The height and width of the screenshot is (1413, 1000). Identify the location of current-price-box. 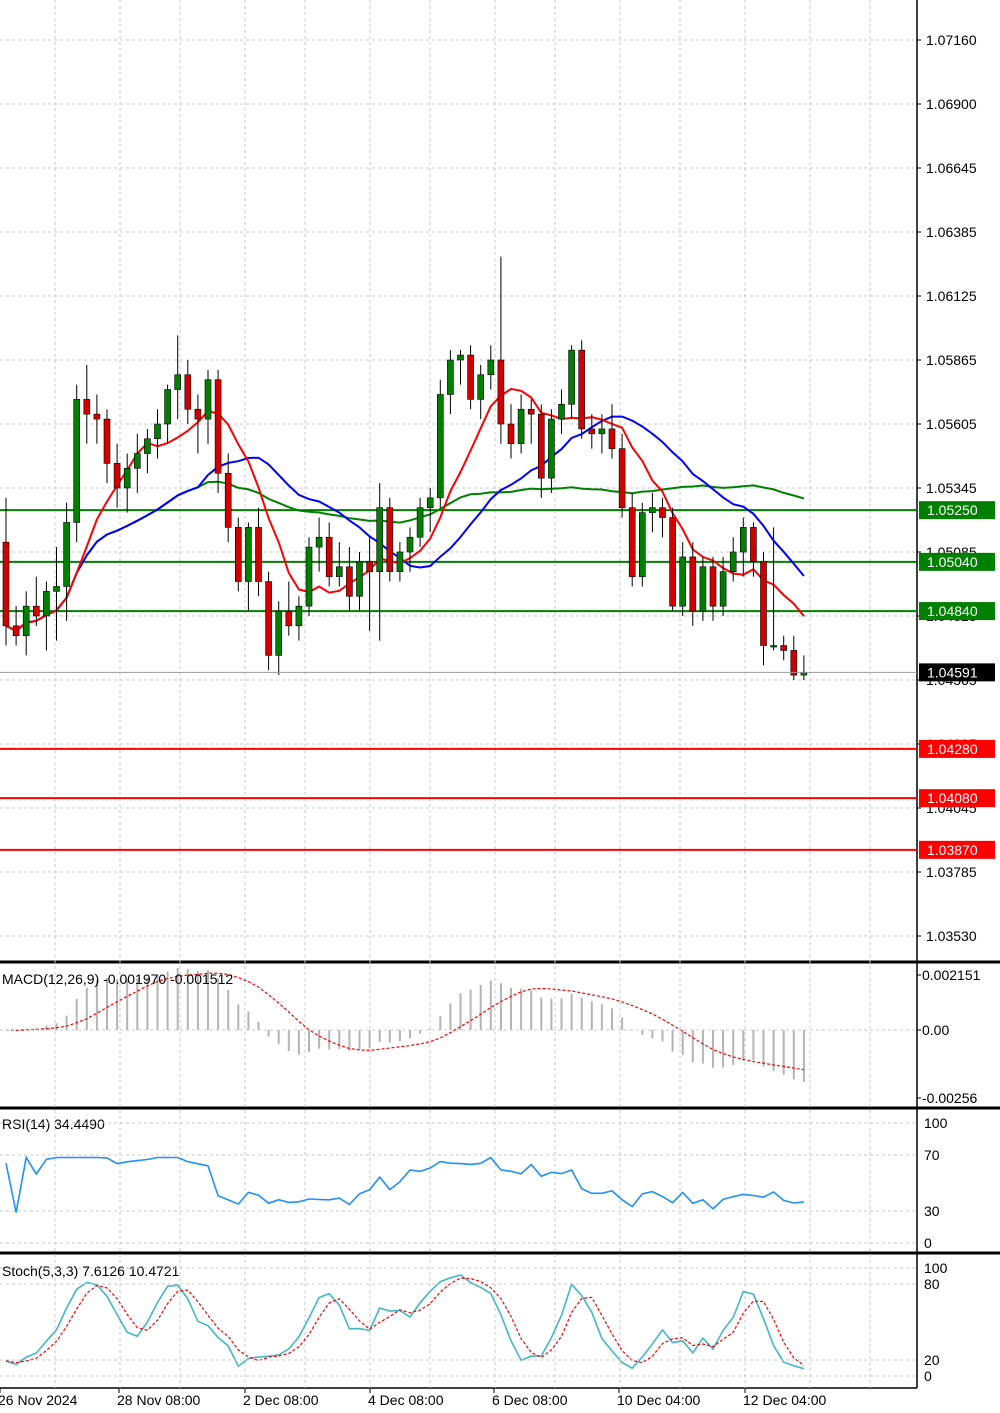
(957, 672).